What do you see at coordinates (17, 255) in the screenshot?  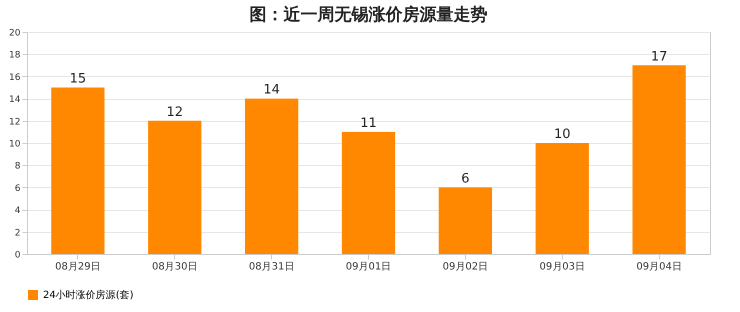 I see `y-tick-label: 0` at bounding box center [17, 255].